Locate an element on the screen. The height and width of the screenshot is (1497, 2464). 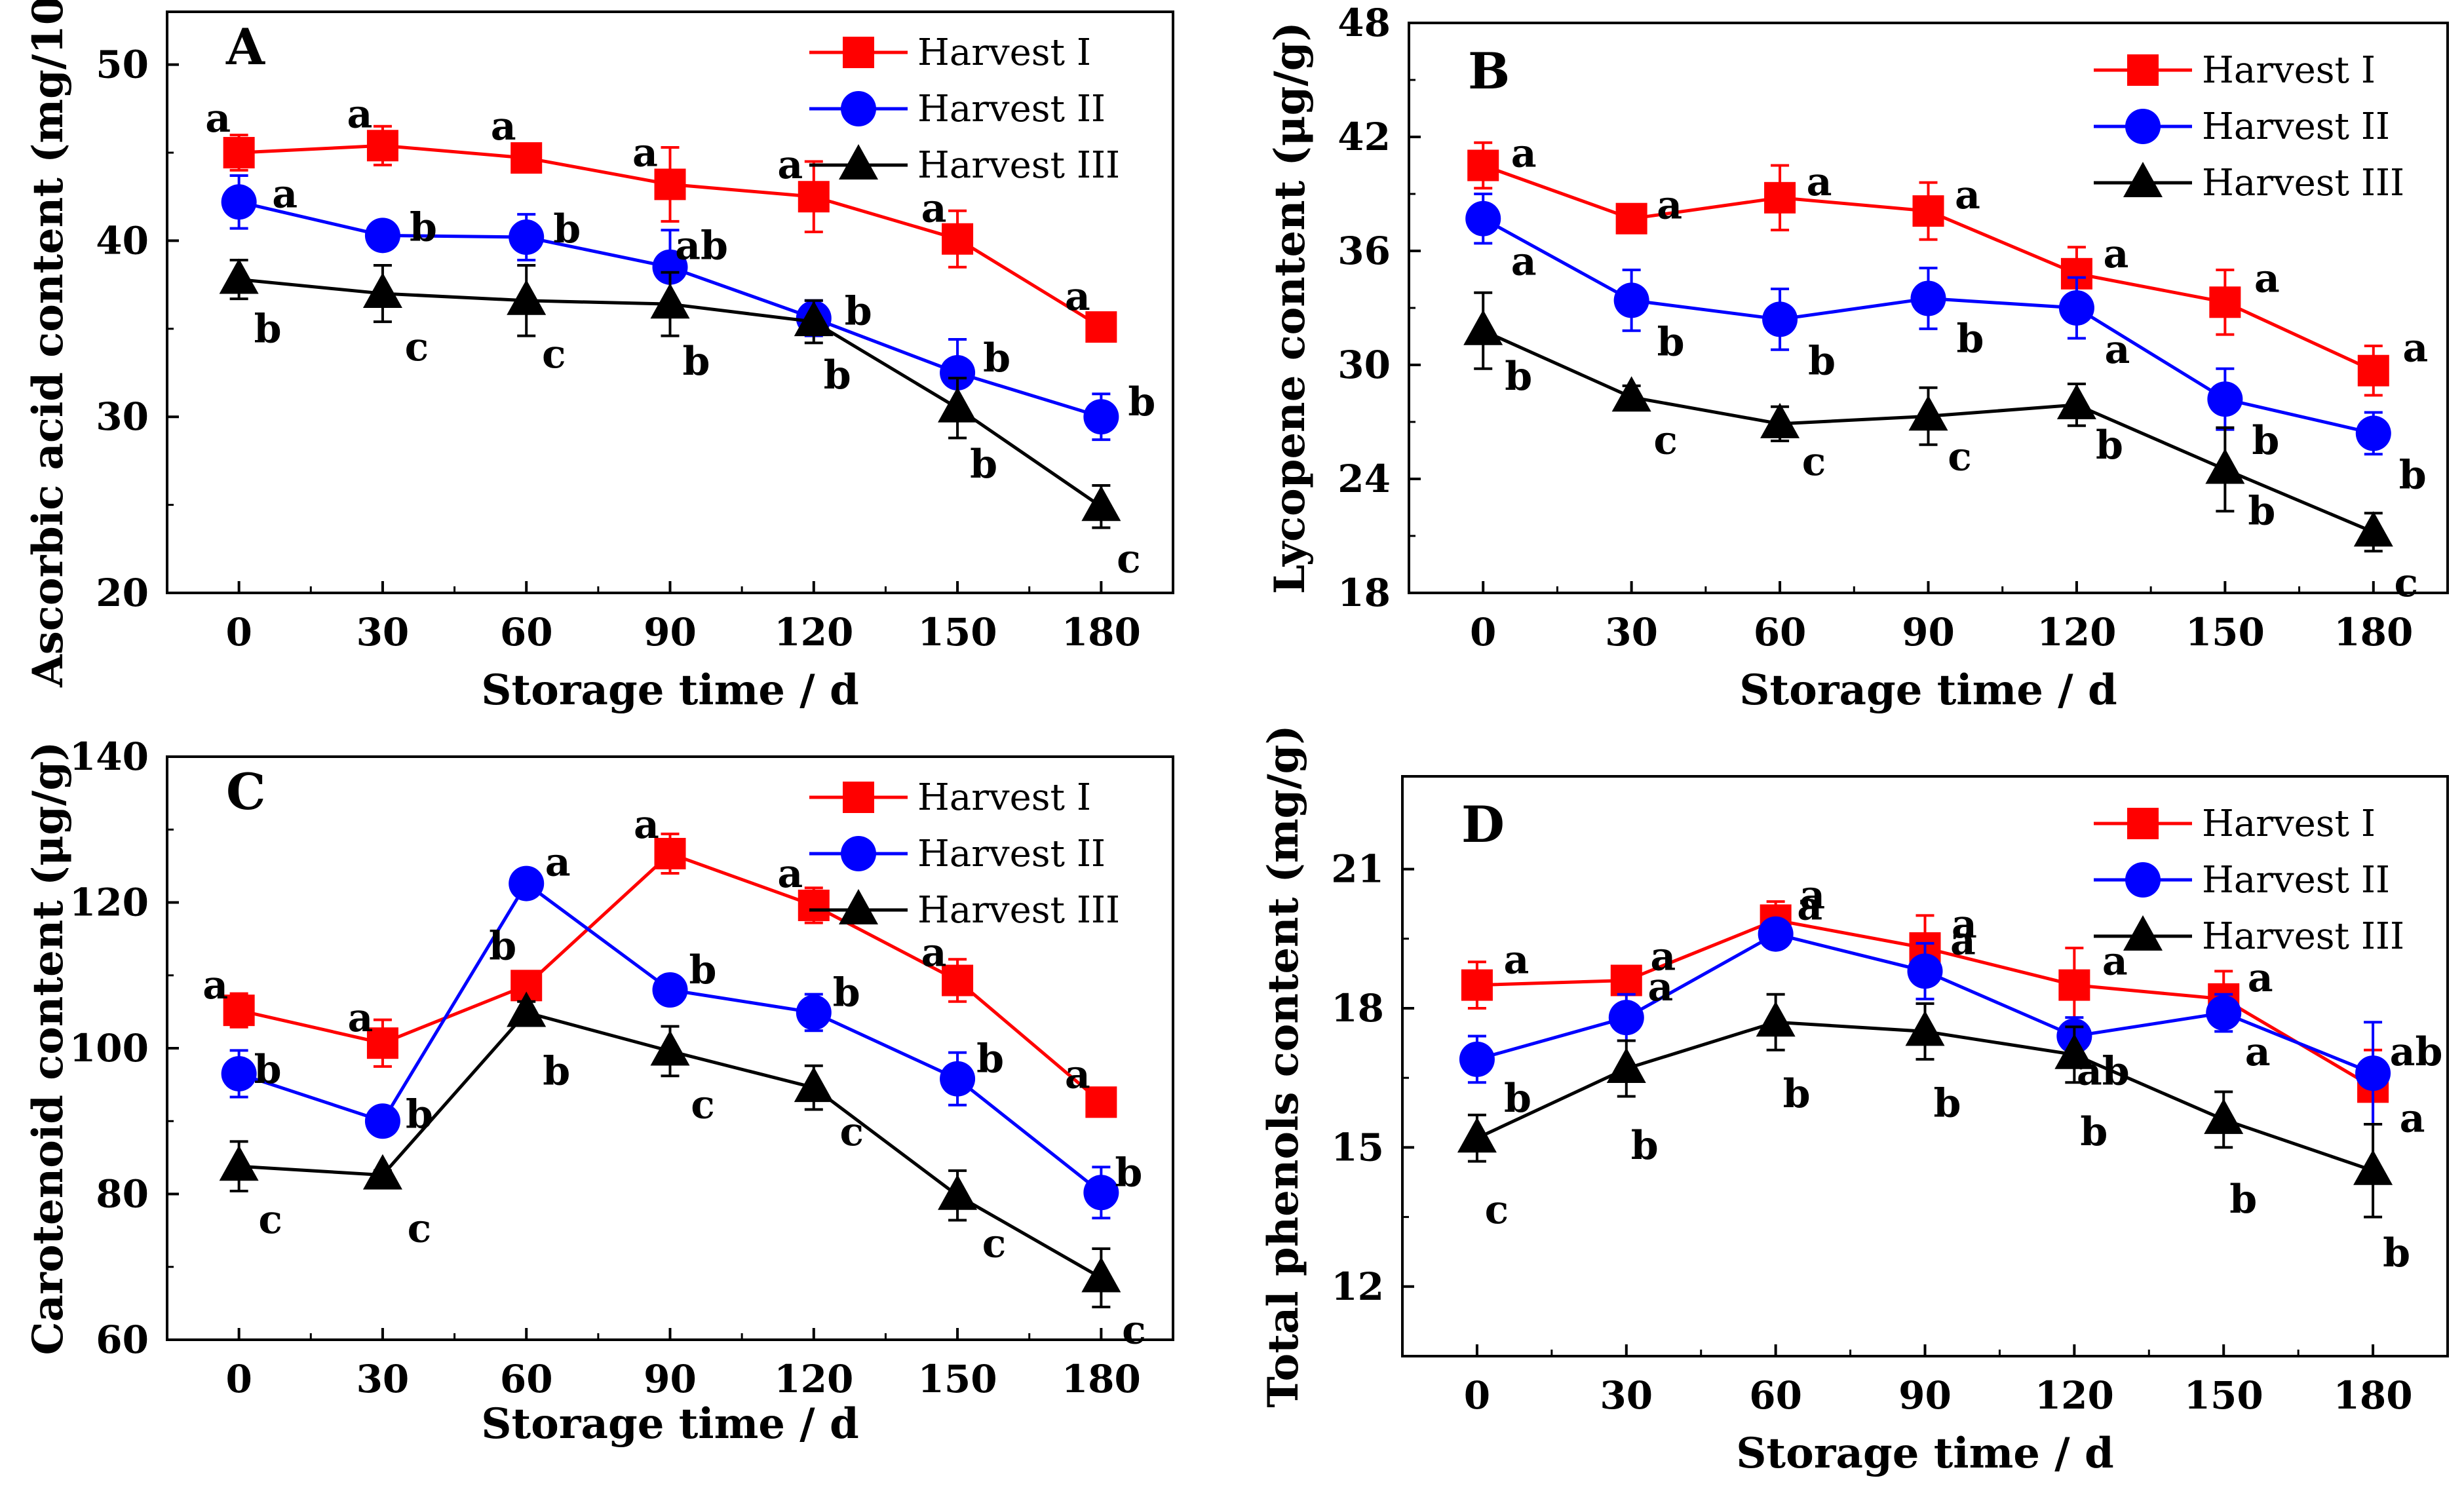
legend-label: Harvest III is located at coordinates (2303, 936).